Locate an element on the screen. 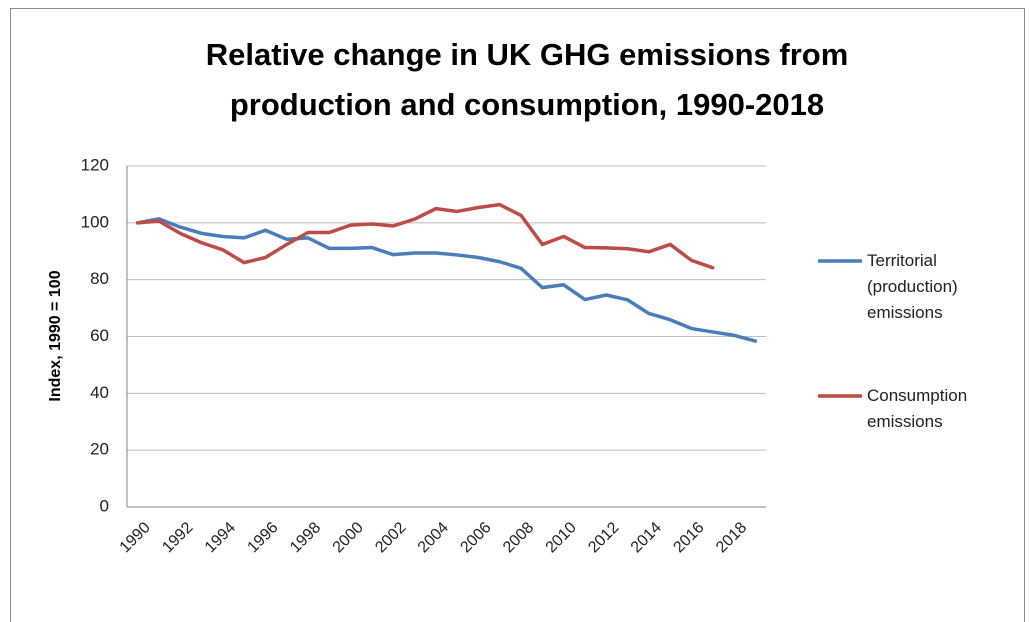 Image resolution: width=1030 pixels, height=622 pixels. y-tick-label: 20 is located at coordinates (99, 449).